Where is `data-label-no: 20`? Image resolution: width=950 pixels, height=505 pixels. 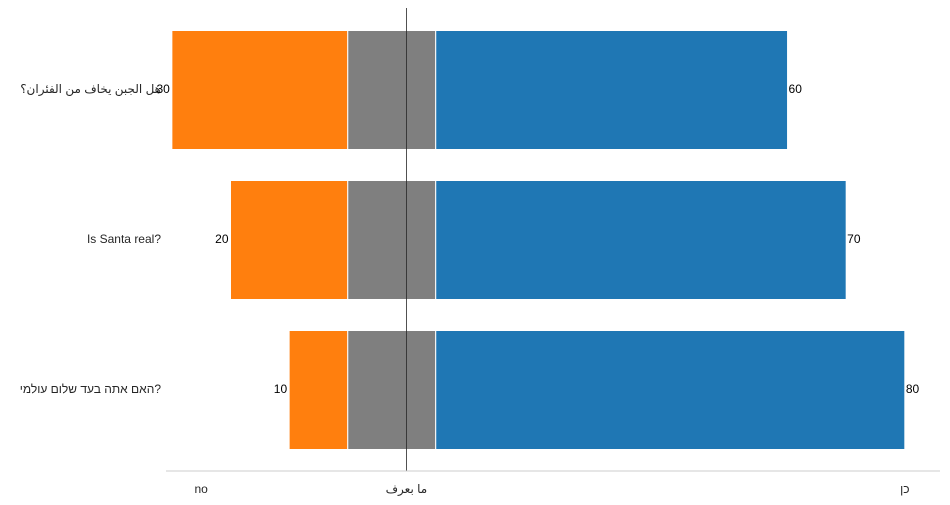 data-label-no: 20 is located at coordinates (222, 239).